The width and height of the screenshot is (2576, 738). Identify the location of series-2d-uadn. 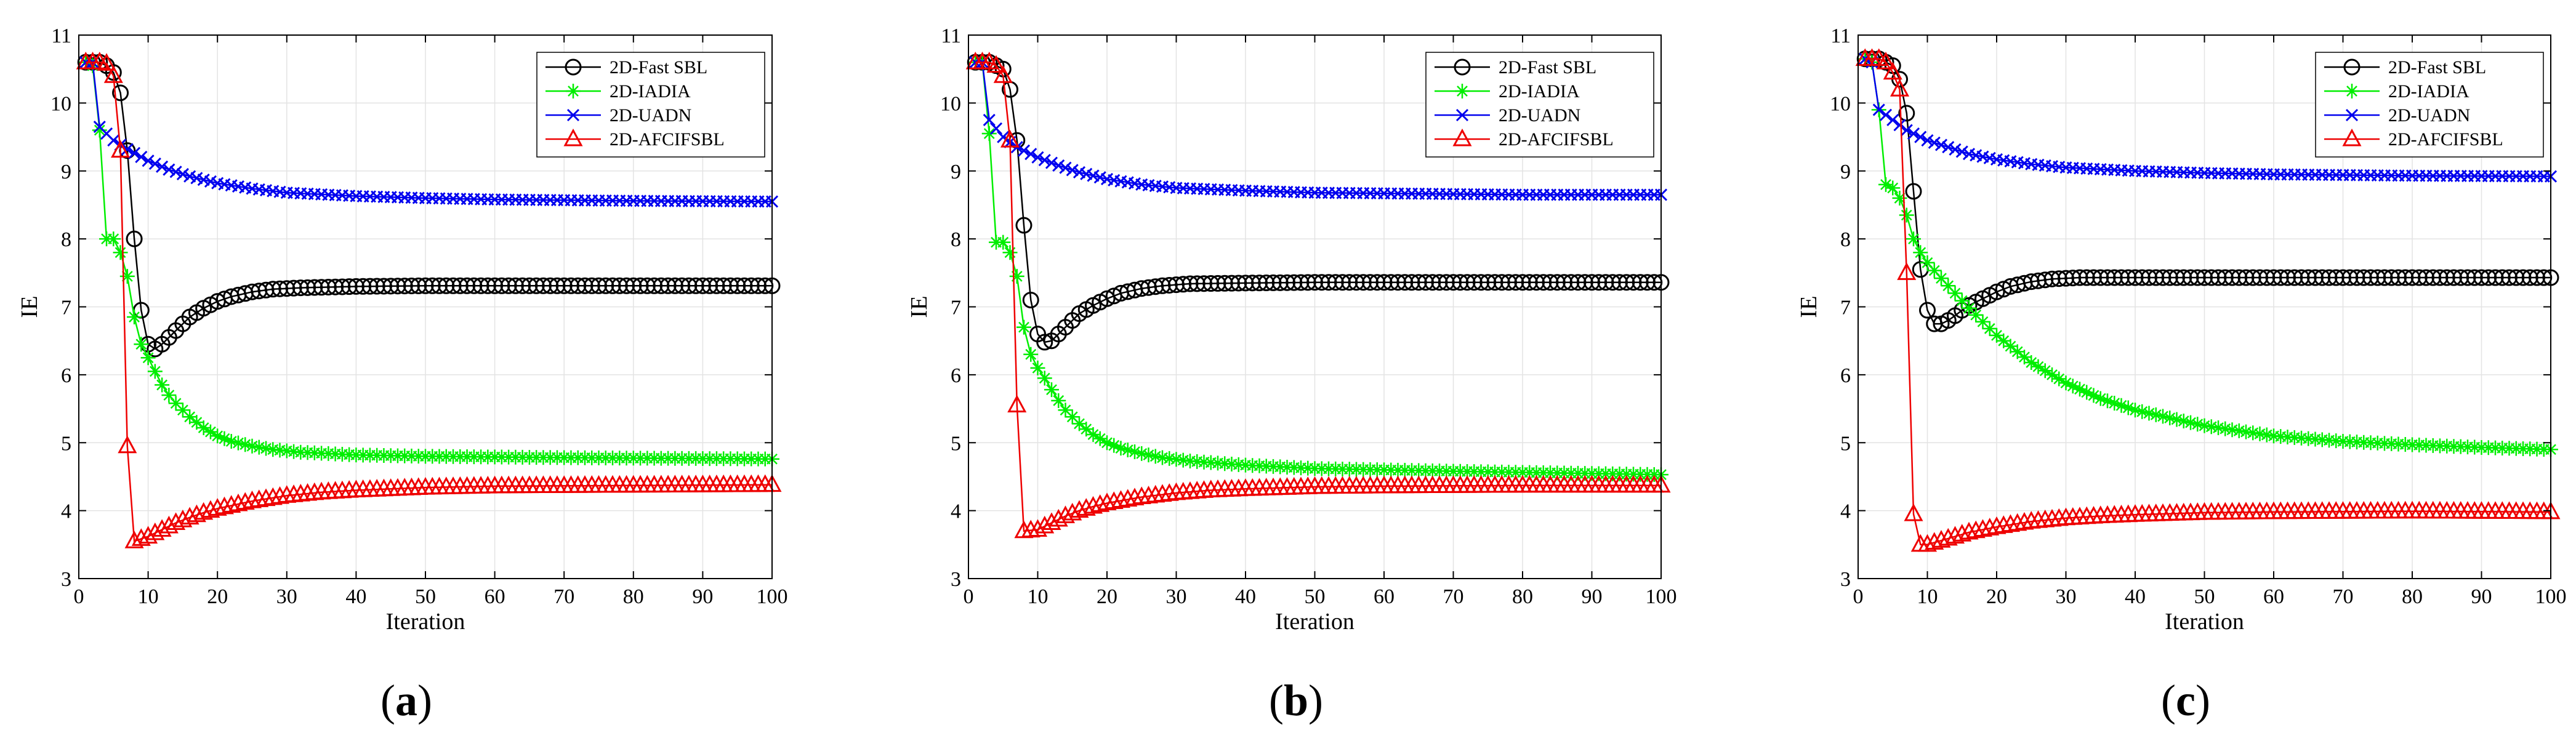
(1318, 128).